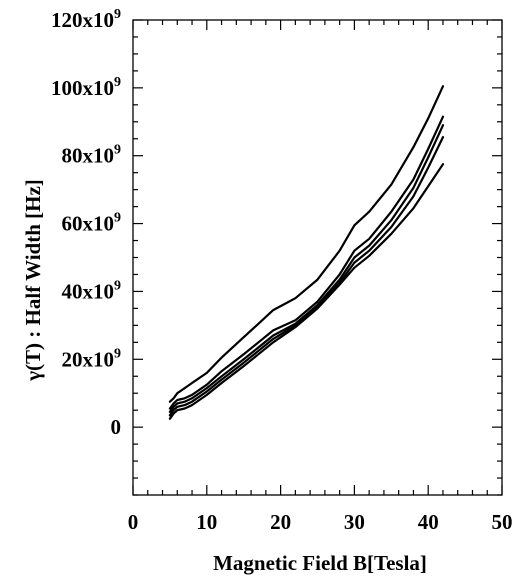 This screenshot has height=577, width=524. I want to click on y-tick-label: 20x109, so click(92, 358).